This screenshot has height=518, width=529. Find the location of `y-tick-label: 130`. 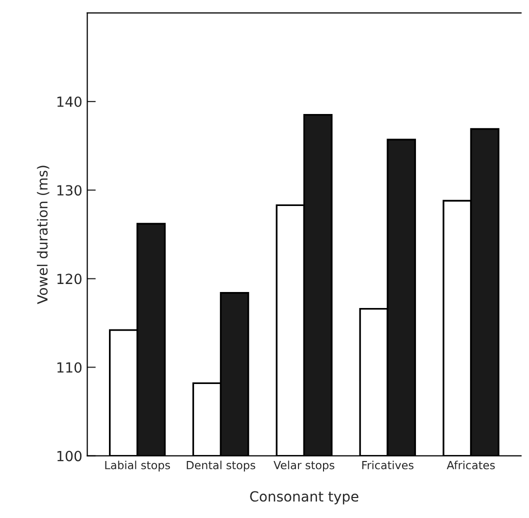

y-tick-label: 130 is located at coordinates (69, 190).